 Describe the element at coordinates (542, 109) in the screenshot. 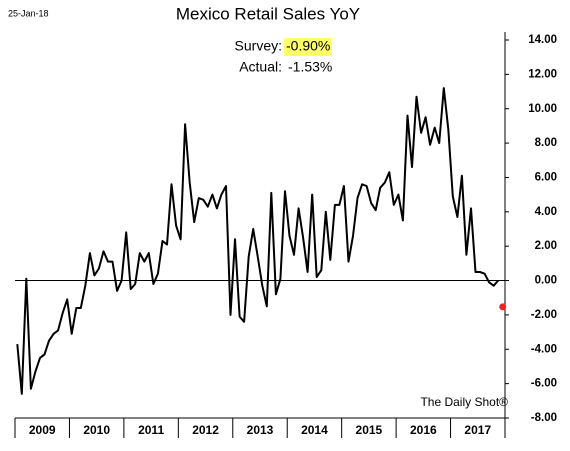

I see `y-tick-label: 10.00` at that location.